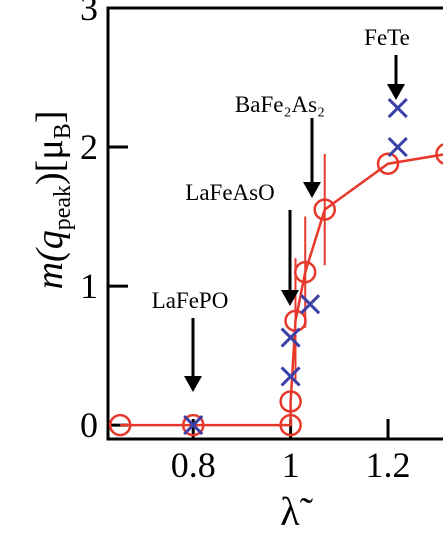 The image size is (443, 539). What do you see at coordinates (89, 147) in the screenshot?
I see `y-tick-label: 2` at bounding box center [89, 147].